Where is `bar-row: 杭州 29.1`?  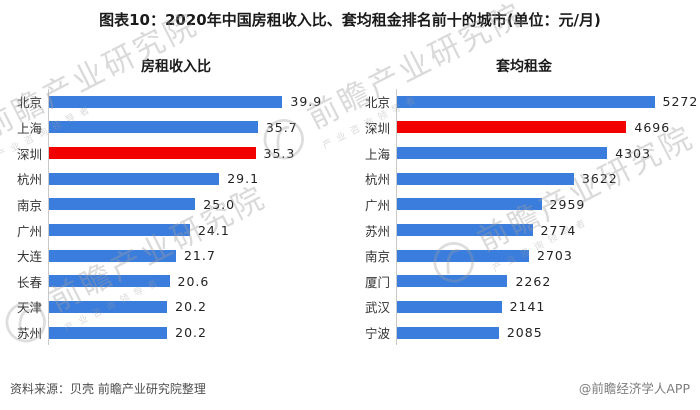
bar-row: 杭州 29.1 is located at coordinates (176, 178).